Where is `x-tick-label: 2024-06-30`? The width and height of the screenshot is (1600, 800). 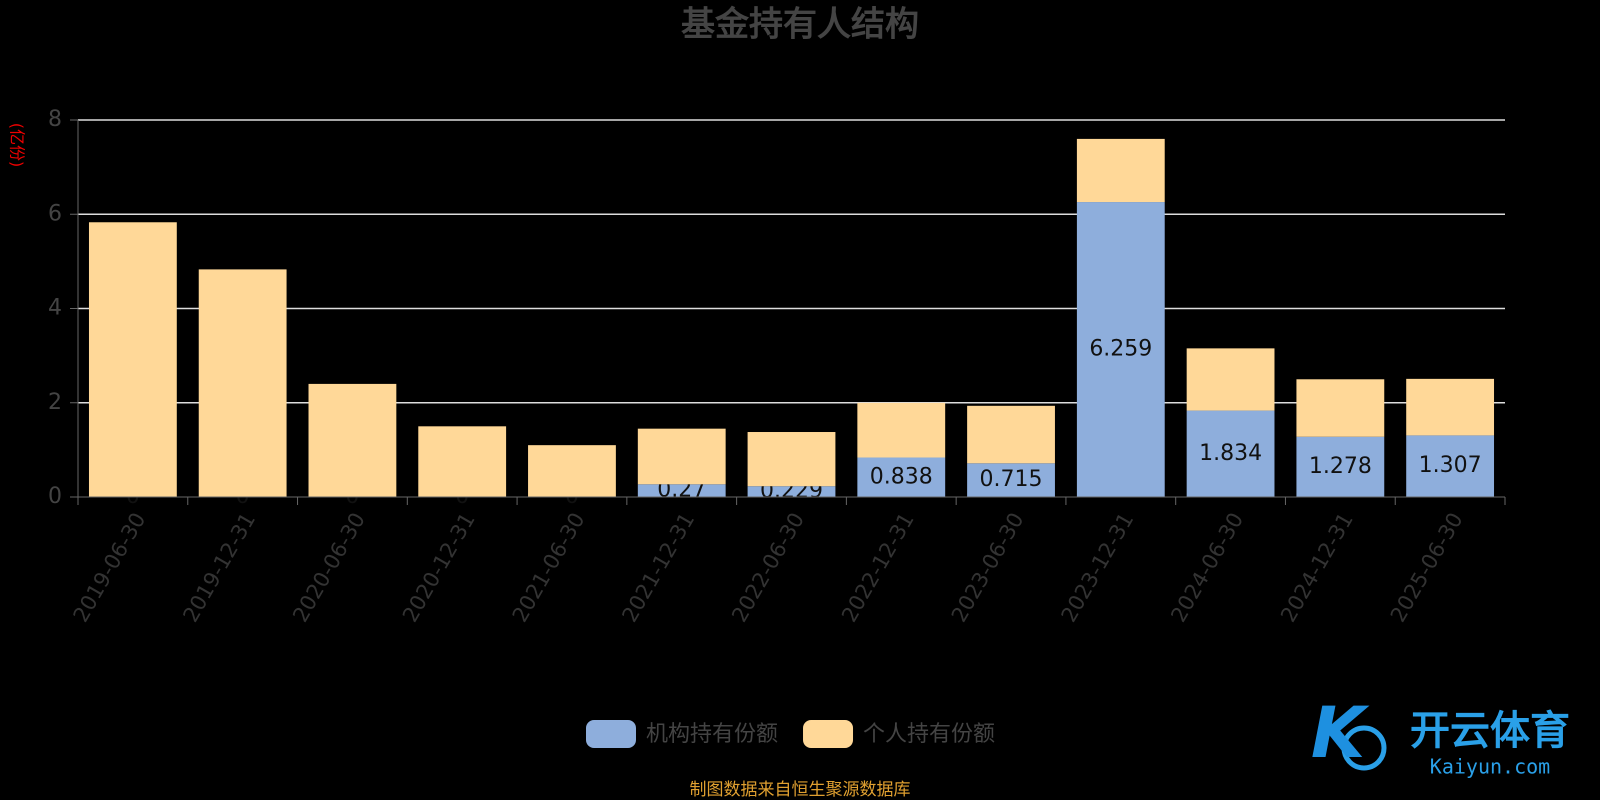
x-tick-label: 2024-06-30 is located at coordinates (1207, 568).